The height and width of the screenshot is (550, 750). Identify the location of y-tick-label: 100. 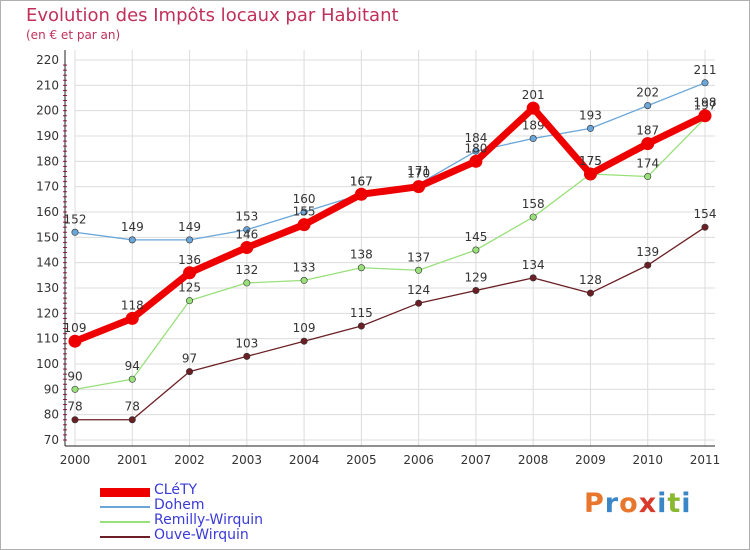
(47, 364).